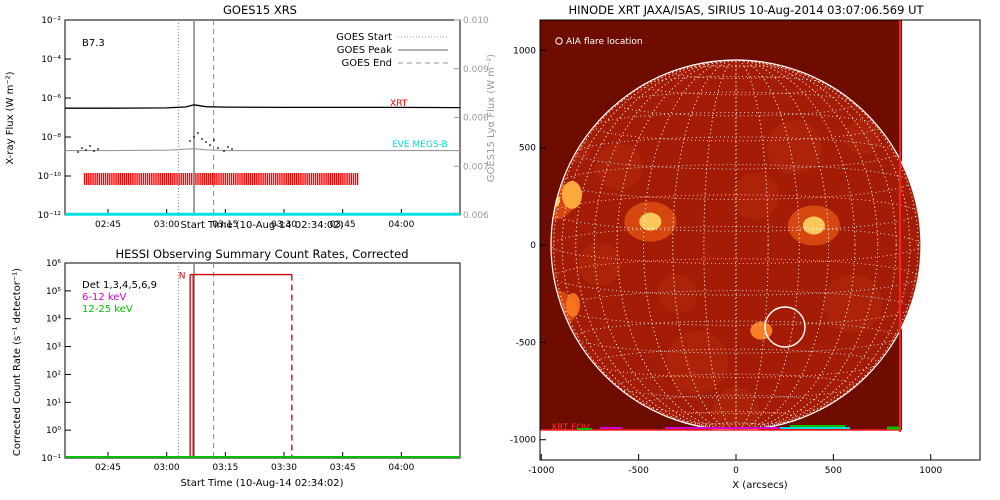 This screenshot has width=1000, height=500. What do you see at coordinates (735, 465) in the screenshot?
I see `xrt-xticks: -1000 -500 0 500 1000` at bounding box center [735, 465].